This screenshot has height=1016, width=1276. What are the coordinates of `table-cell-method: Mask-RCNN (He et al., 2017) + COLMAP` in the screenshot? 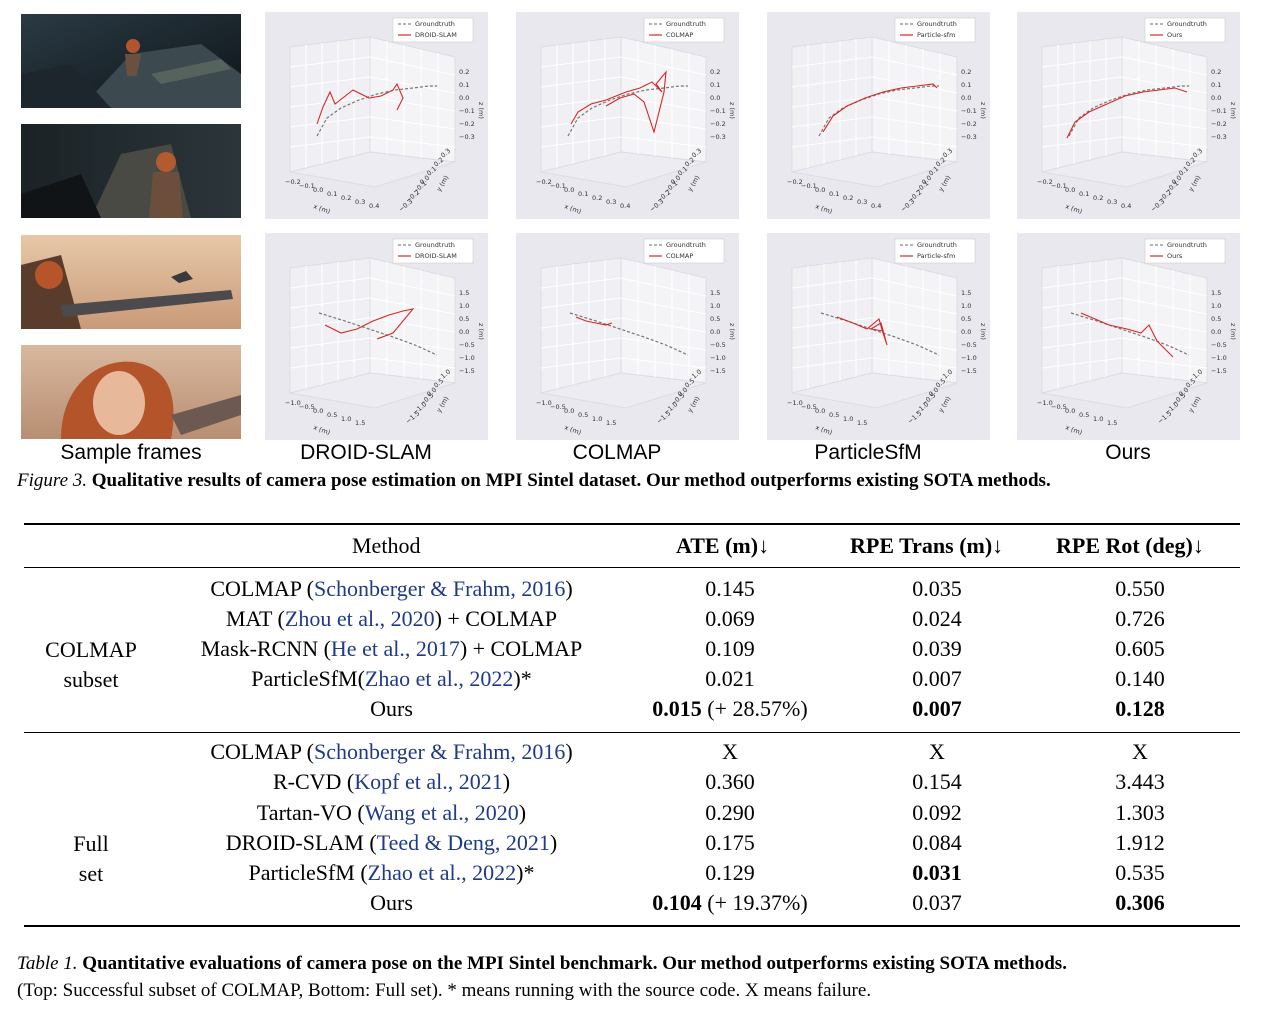 It's located at (391, 649).